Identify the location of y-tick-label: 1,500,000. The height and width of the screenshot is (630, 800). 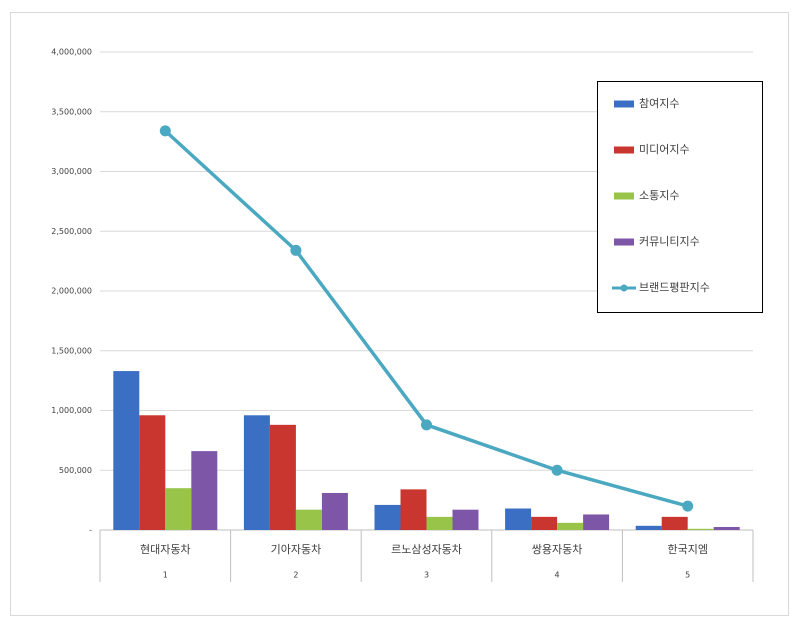
(71, 350).